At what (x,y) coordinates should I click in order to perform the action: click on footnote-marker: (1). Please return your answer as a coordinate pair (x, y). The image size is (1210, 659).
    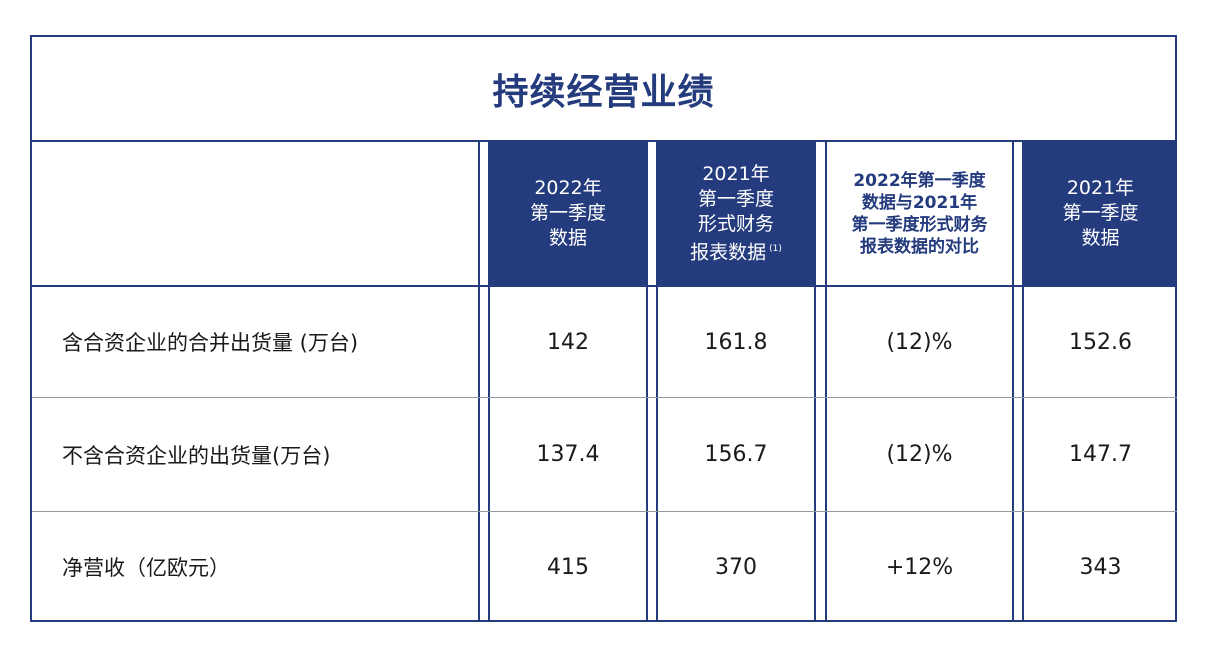
    Looking at the image, I should click on (775, 248).